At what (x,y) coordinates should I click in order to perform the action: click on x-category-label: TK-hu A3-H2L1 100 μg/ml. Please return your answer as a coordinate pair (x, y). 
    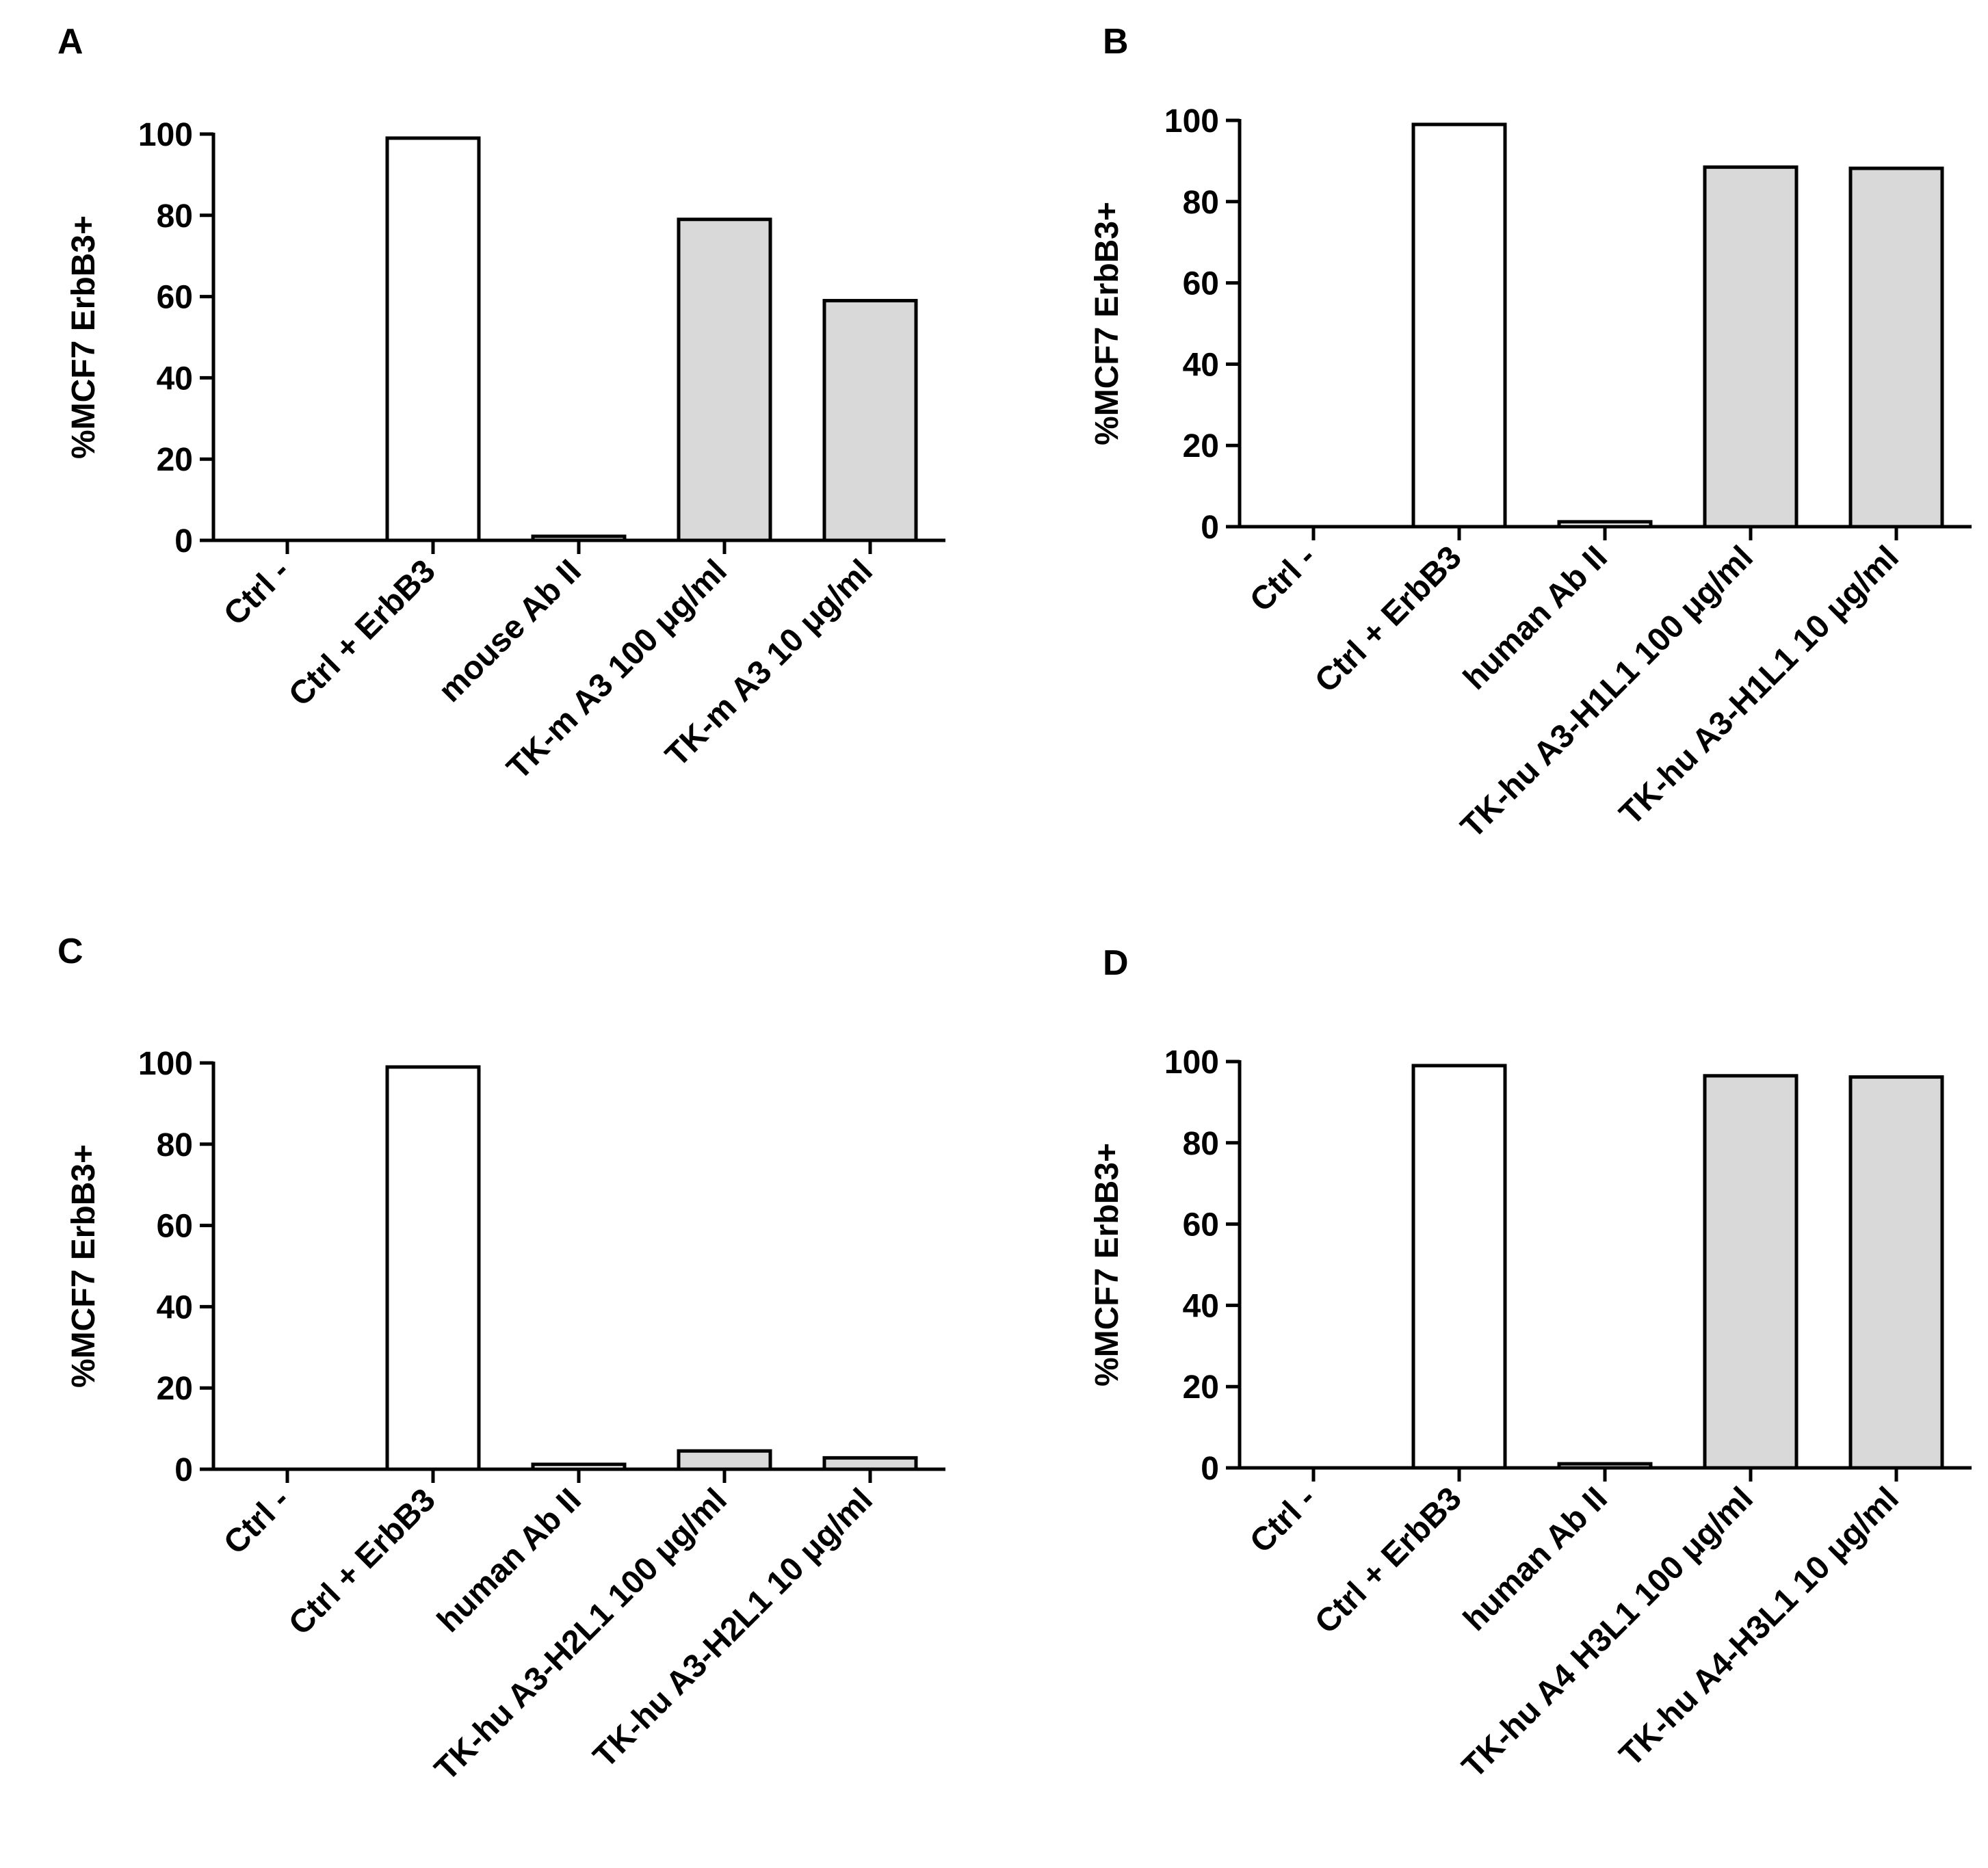
    Looking at the image, I should click on (581, 1634).